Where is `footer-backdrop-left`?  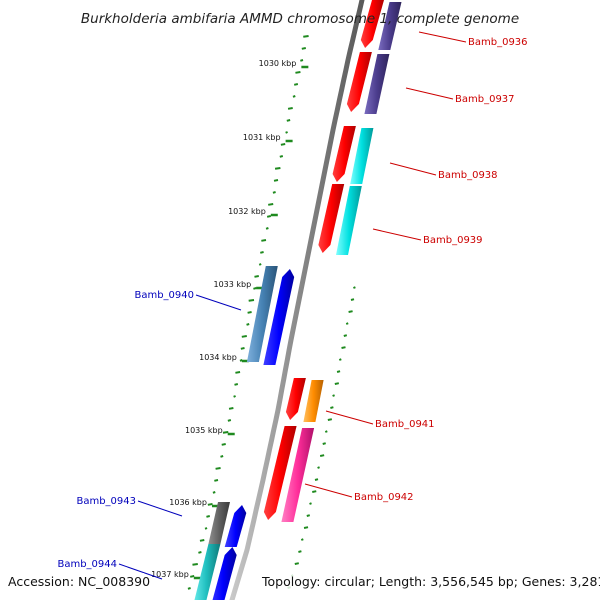
footer-backdrop-left is located at coordinates (75, 581).